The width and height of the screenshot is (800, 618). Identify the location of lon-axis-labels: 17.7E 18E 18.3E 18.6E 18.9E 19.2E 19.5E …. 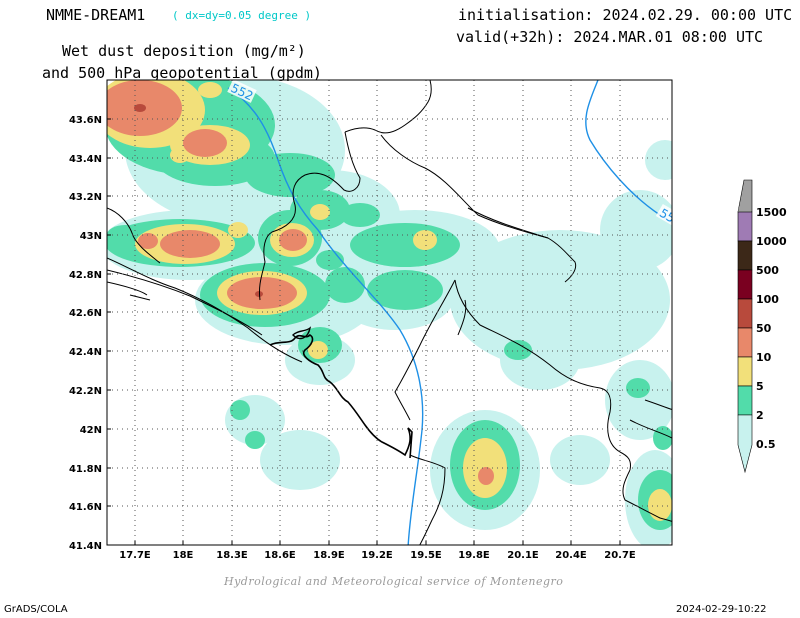
(377, 555).